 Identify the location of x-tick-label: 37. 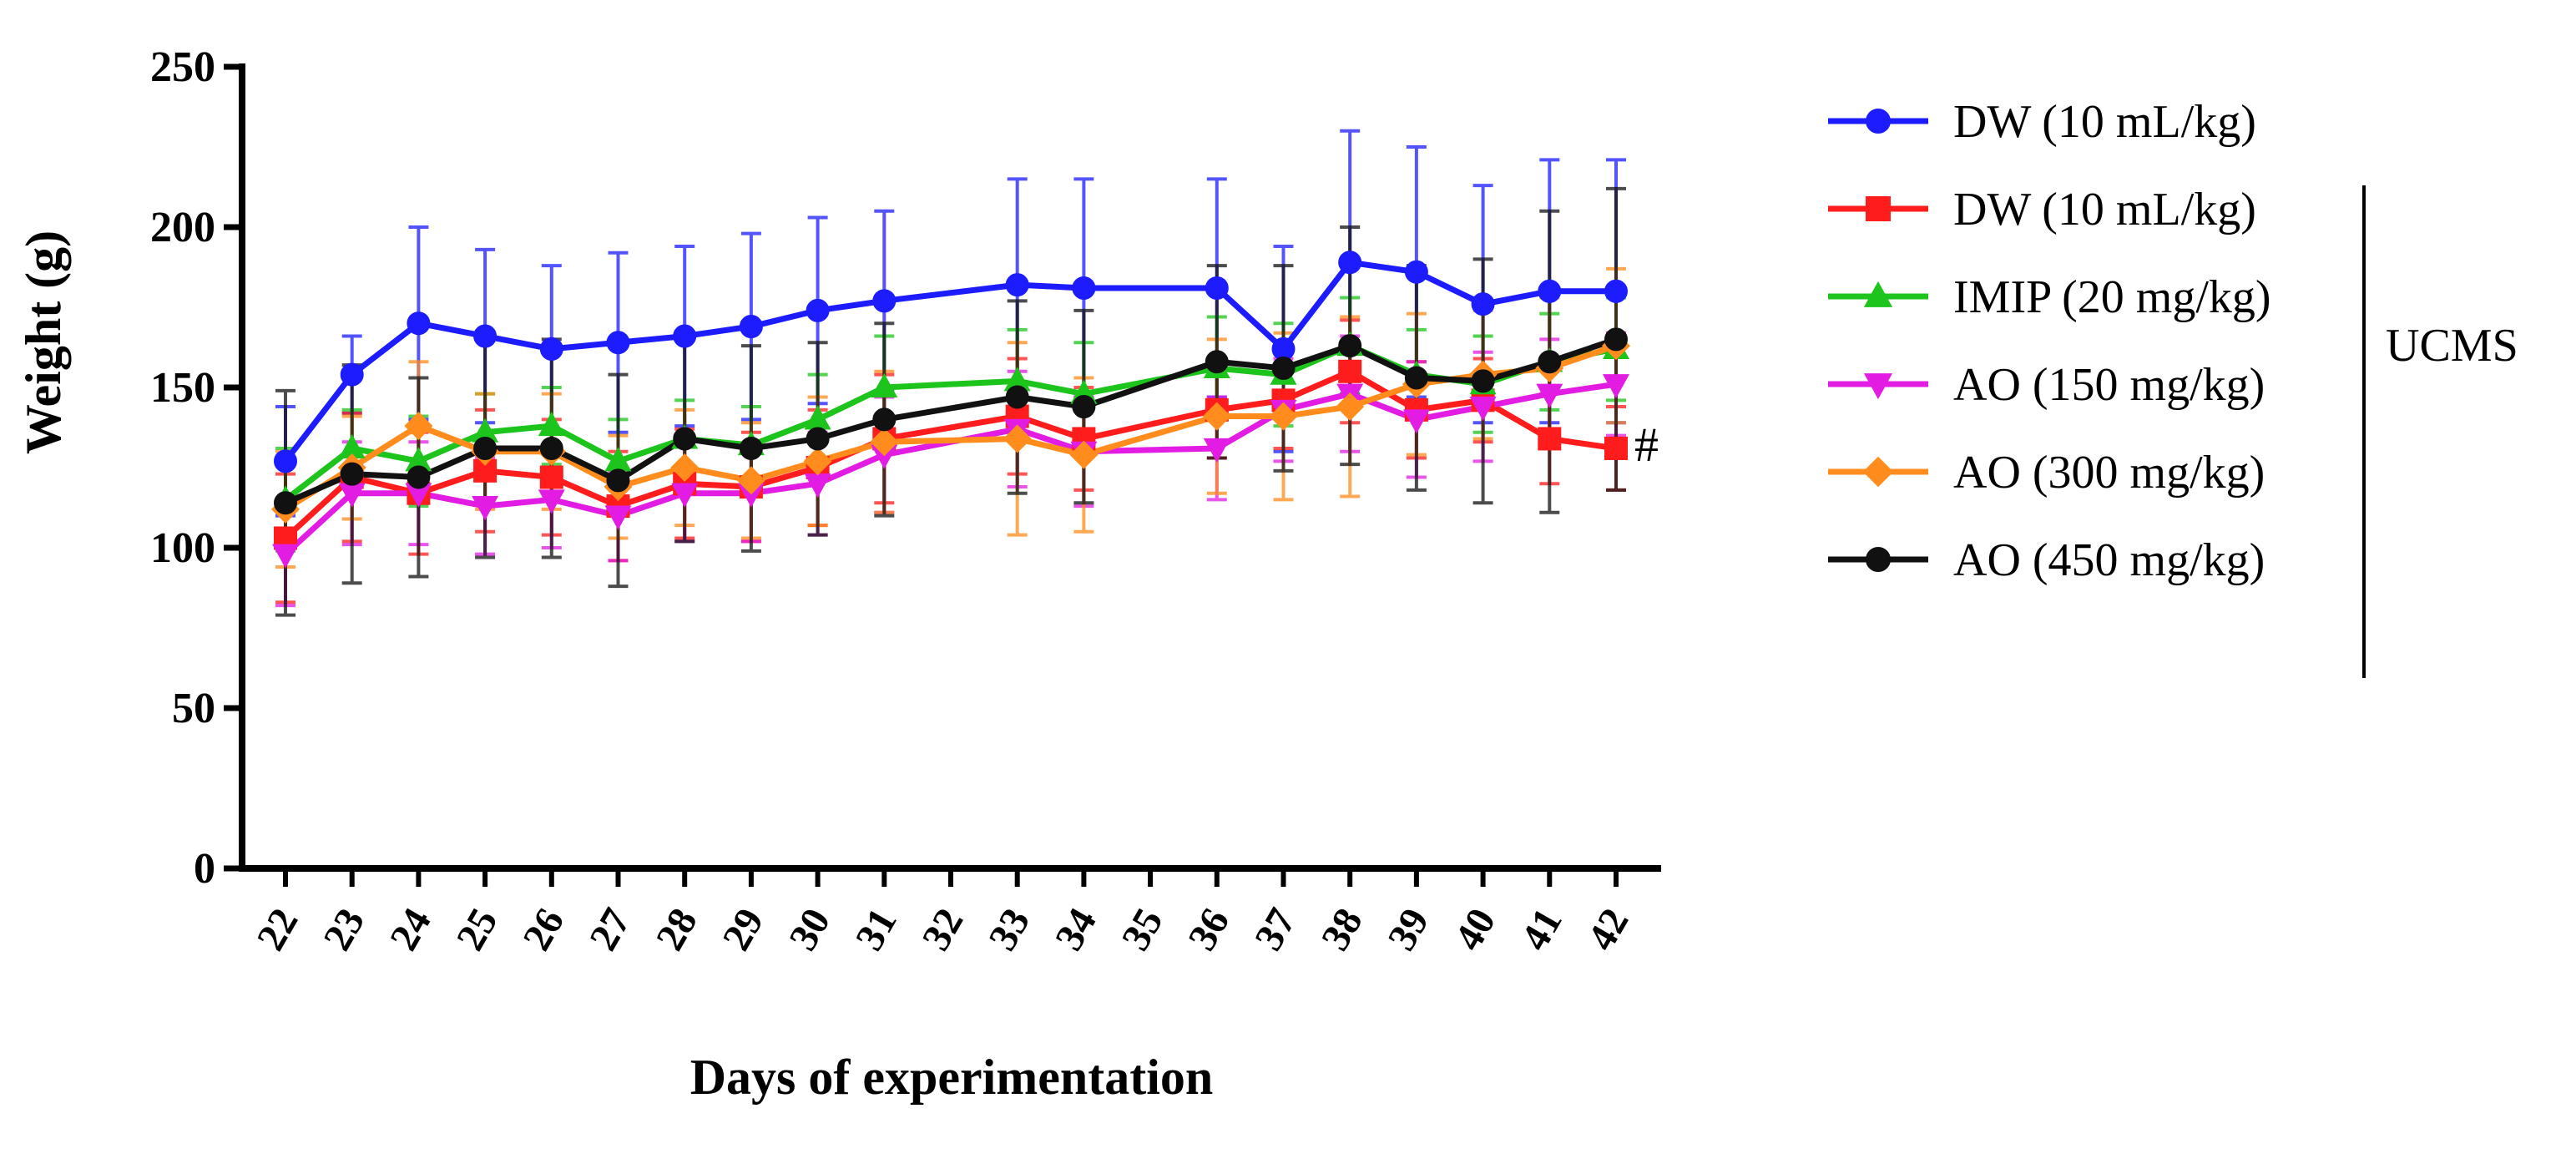
(1275, 930).